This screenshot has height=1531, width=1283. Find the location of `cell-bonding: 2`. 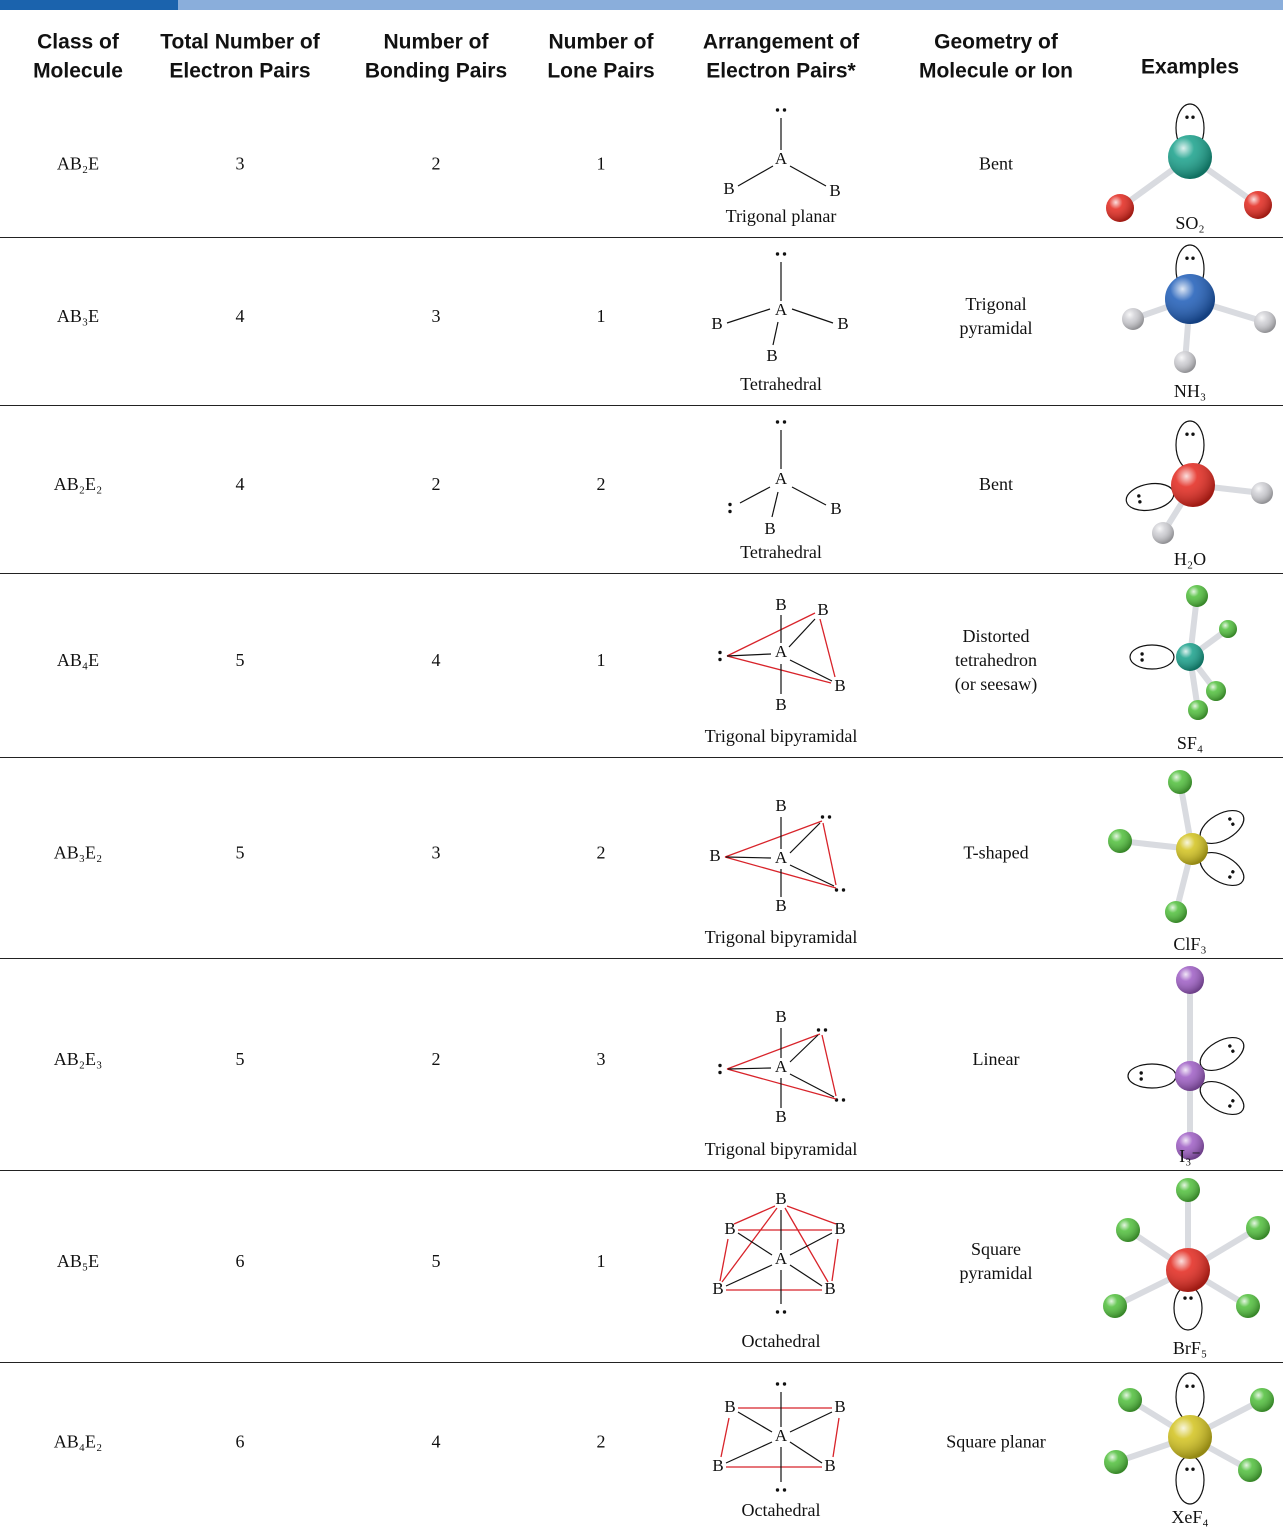

cell-bonding: 2 is located at coordinates (436, 164).